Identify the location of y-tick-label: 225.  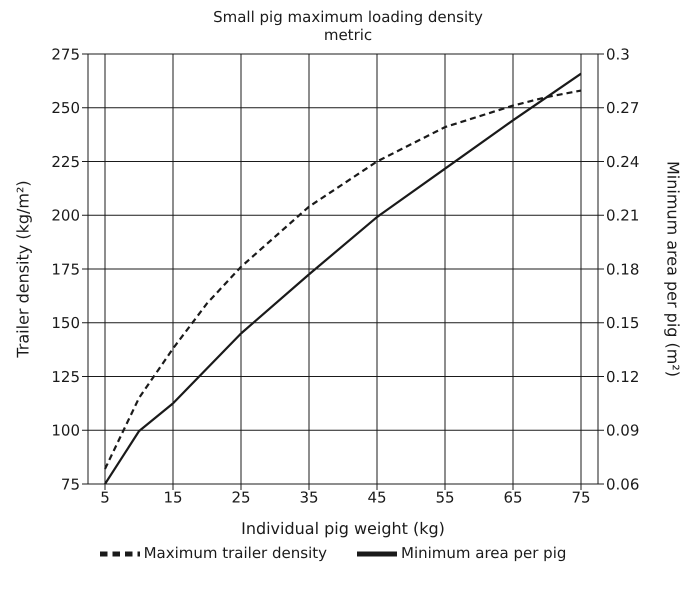
(65, 161).